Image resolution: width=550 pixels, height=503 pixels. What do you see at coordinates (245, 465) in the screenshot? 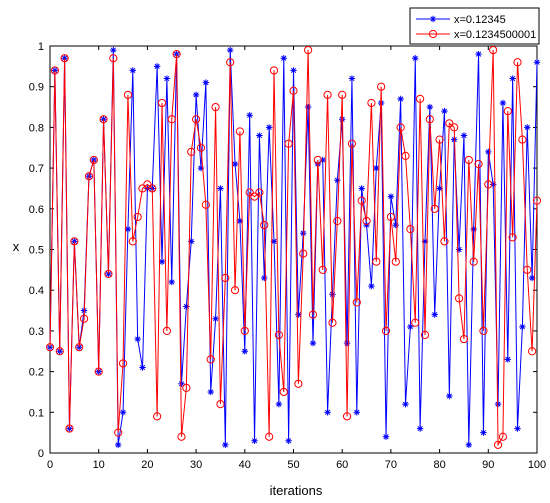
I see `x-tick-label: 40` at bounding box center [245, 465].